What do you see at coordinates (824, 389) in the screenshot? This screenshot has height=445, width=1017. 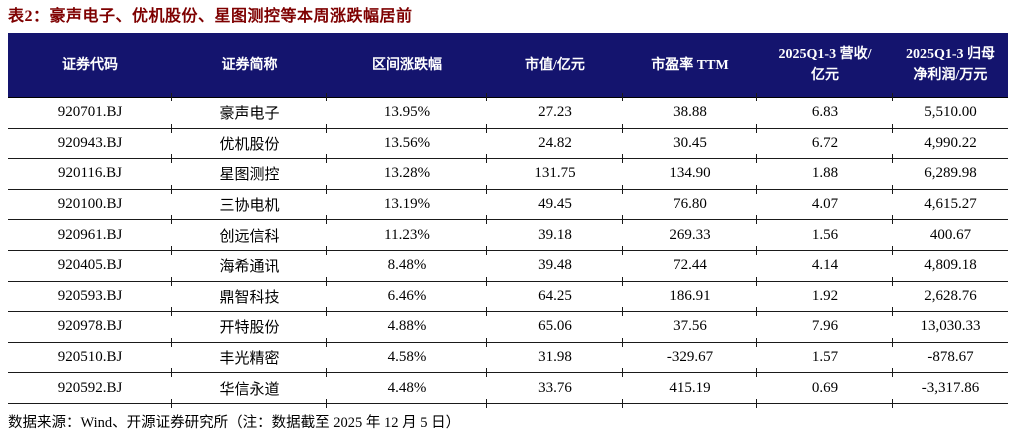 I see `cell-revenue: 0.69` at bounding box center [824, 389].